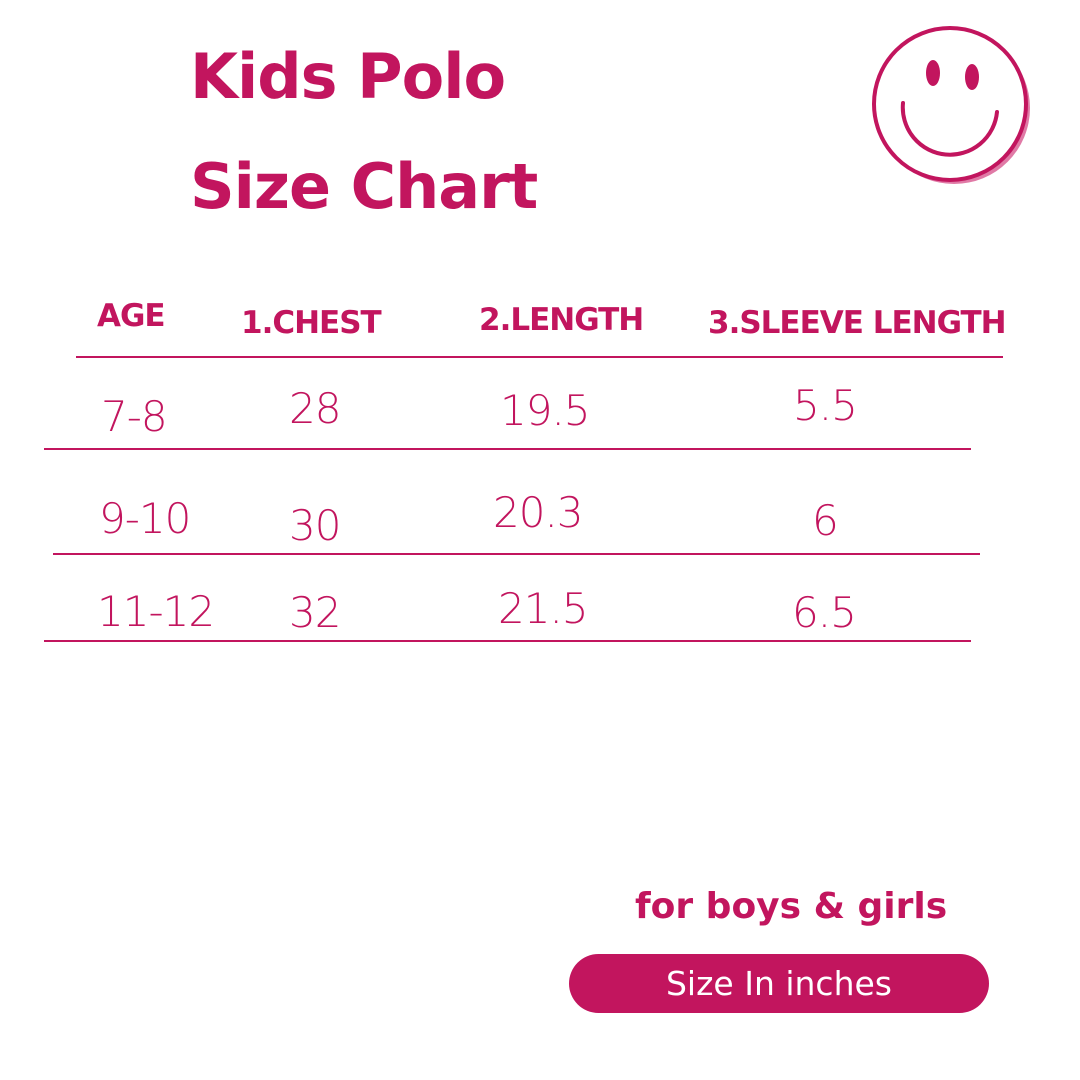  Describe the element at coordinates (131, 316) in the screenshot. I see `header-age: AGE` at that location.